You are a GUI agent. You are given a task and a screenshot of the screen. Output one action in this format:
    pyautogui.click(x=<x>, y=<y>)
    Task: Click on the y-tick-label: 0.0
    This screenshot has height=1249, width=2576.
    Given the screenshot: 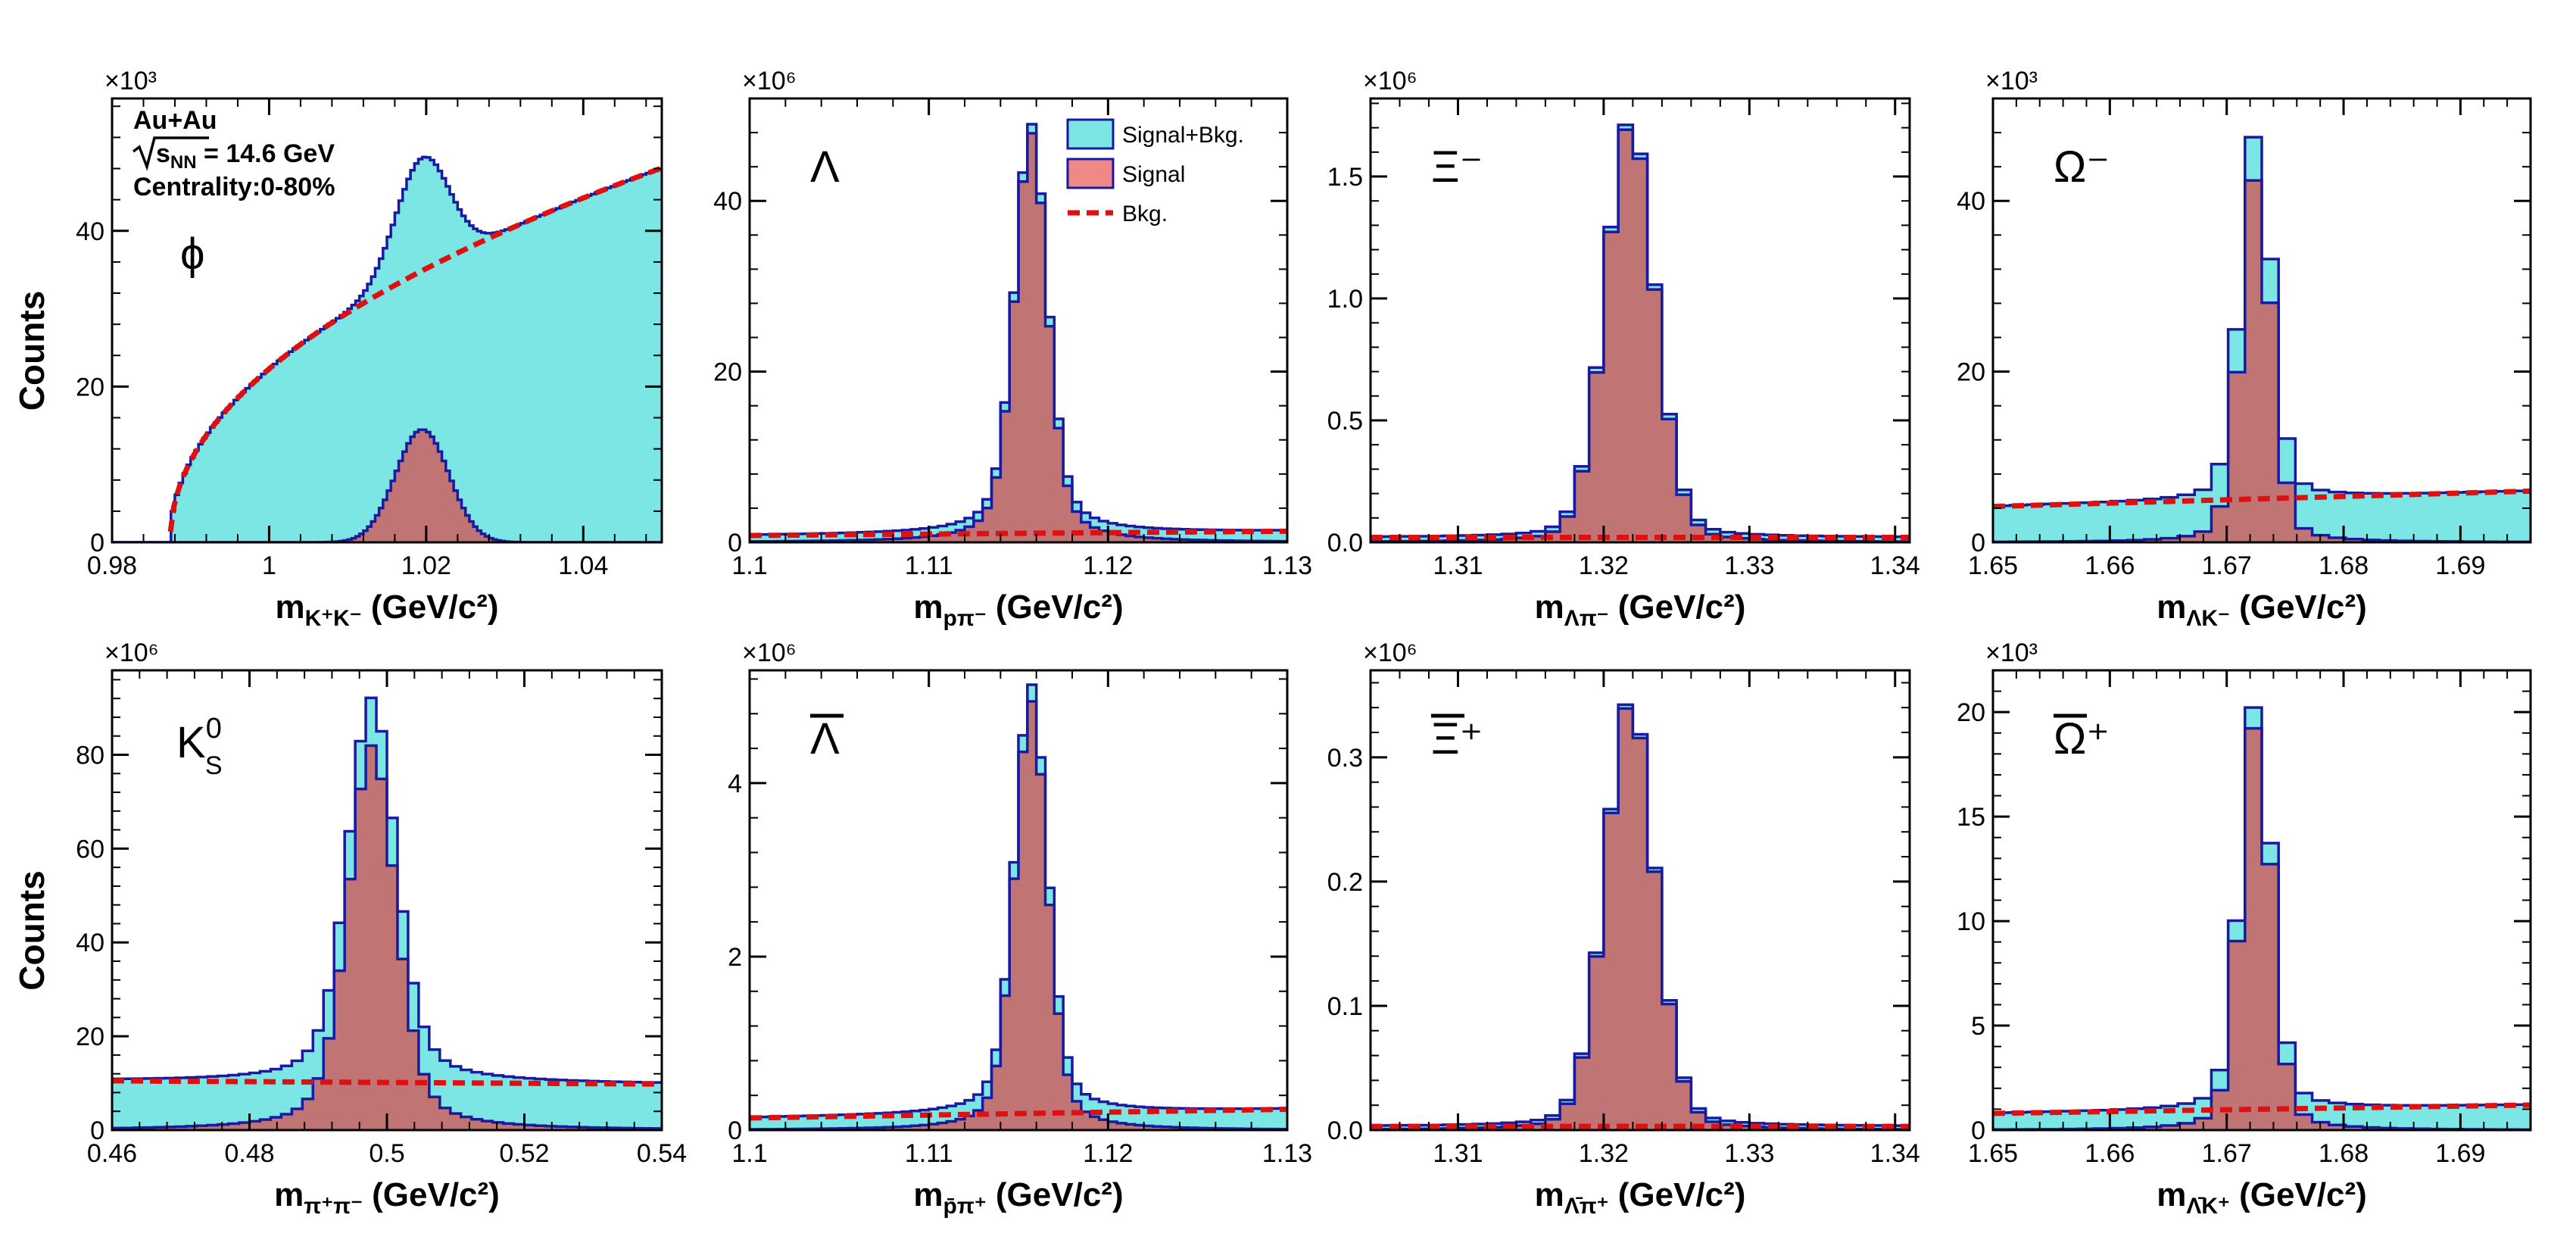 What is the action you would take?
    pyautogui.click(x=1345, y=1130)
    